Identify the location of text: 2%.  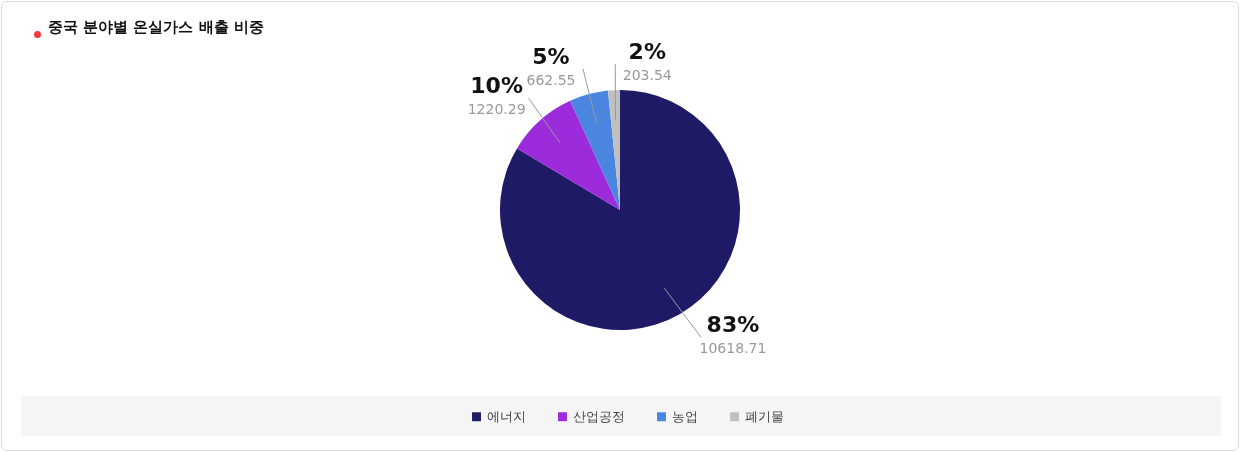
(647, 52).